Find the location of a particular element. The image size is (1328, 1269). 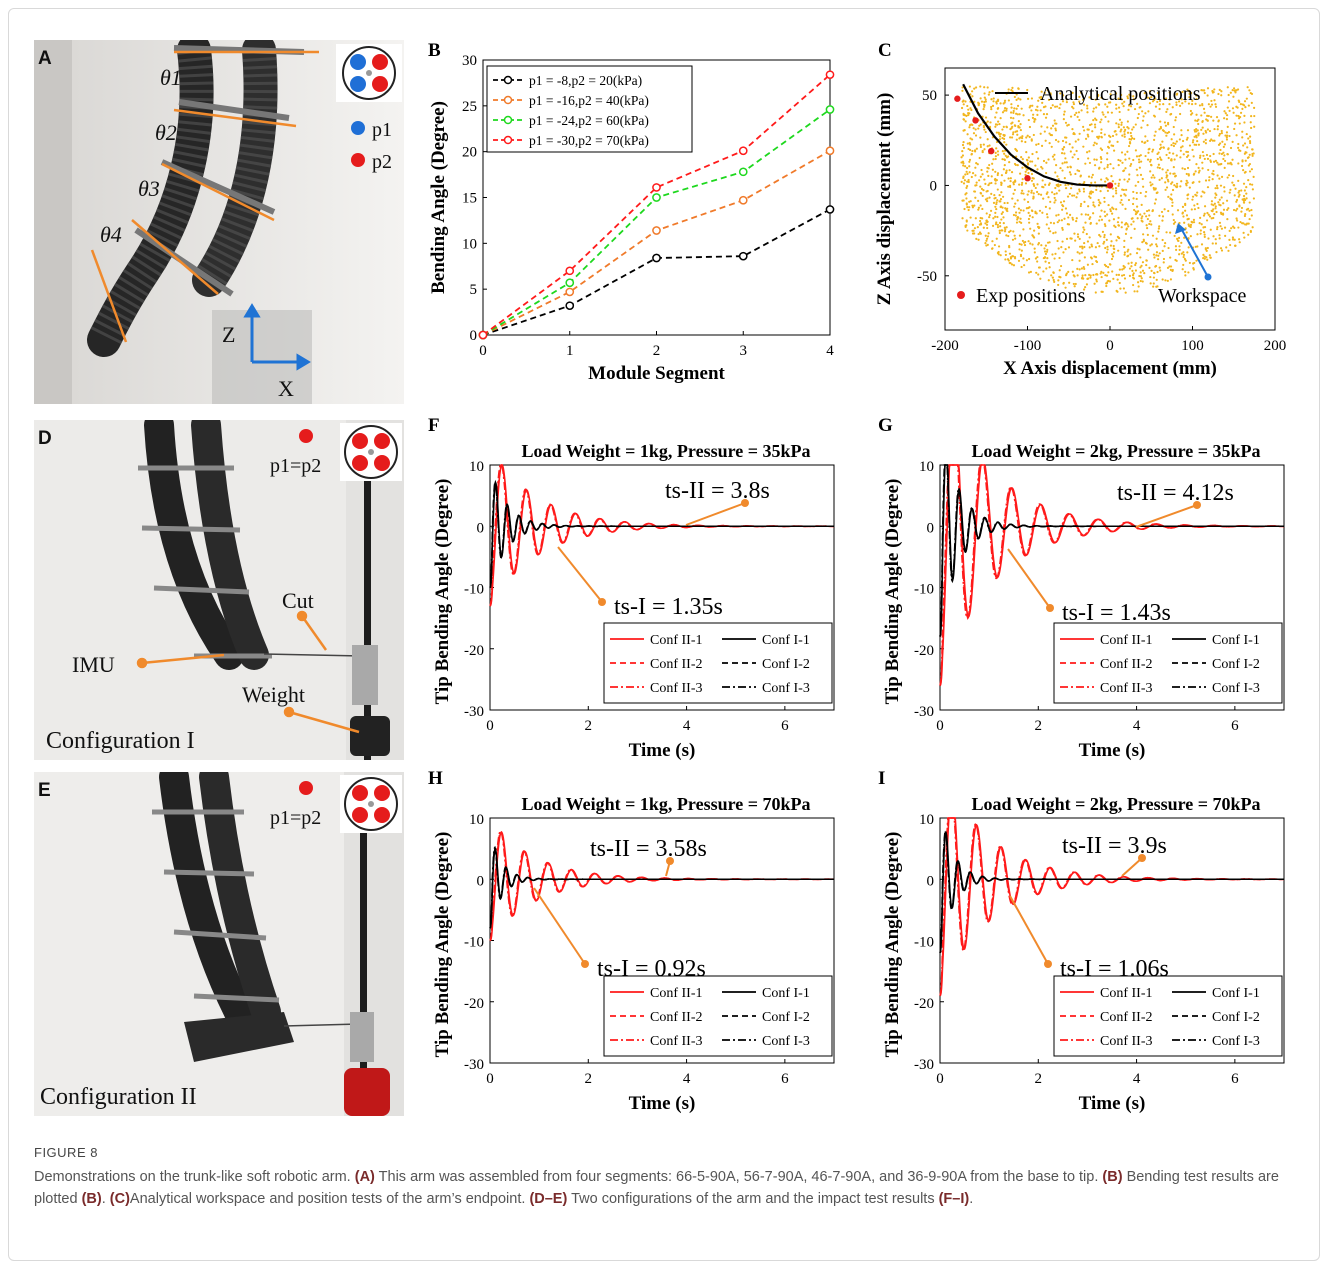

cut-label: Cut is located at coordinates (298, 600).